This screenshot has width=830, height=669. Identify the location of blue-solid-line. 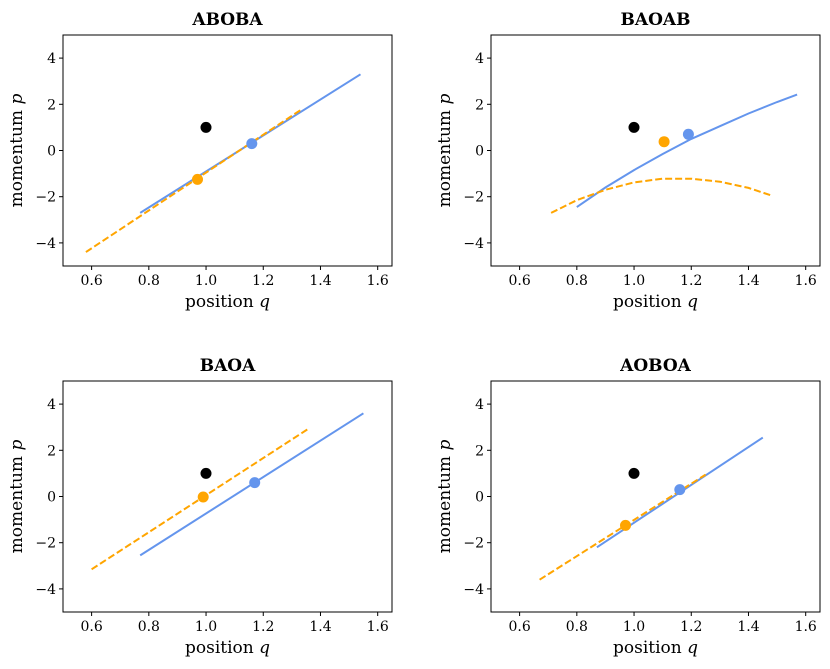
(687, 150).